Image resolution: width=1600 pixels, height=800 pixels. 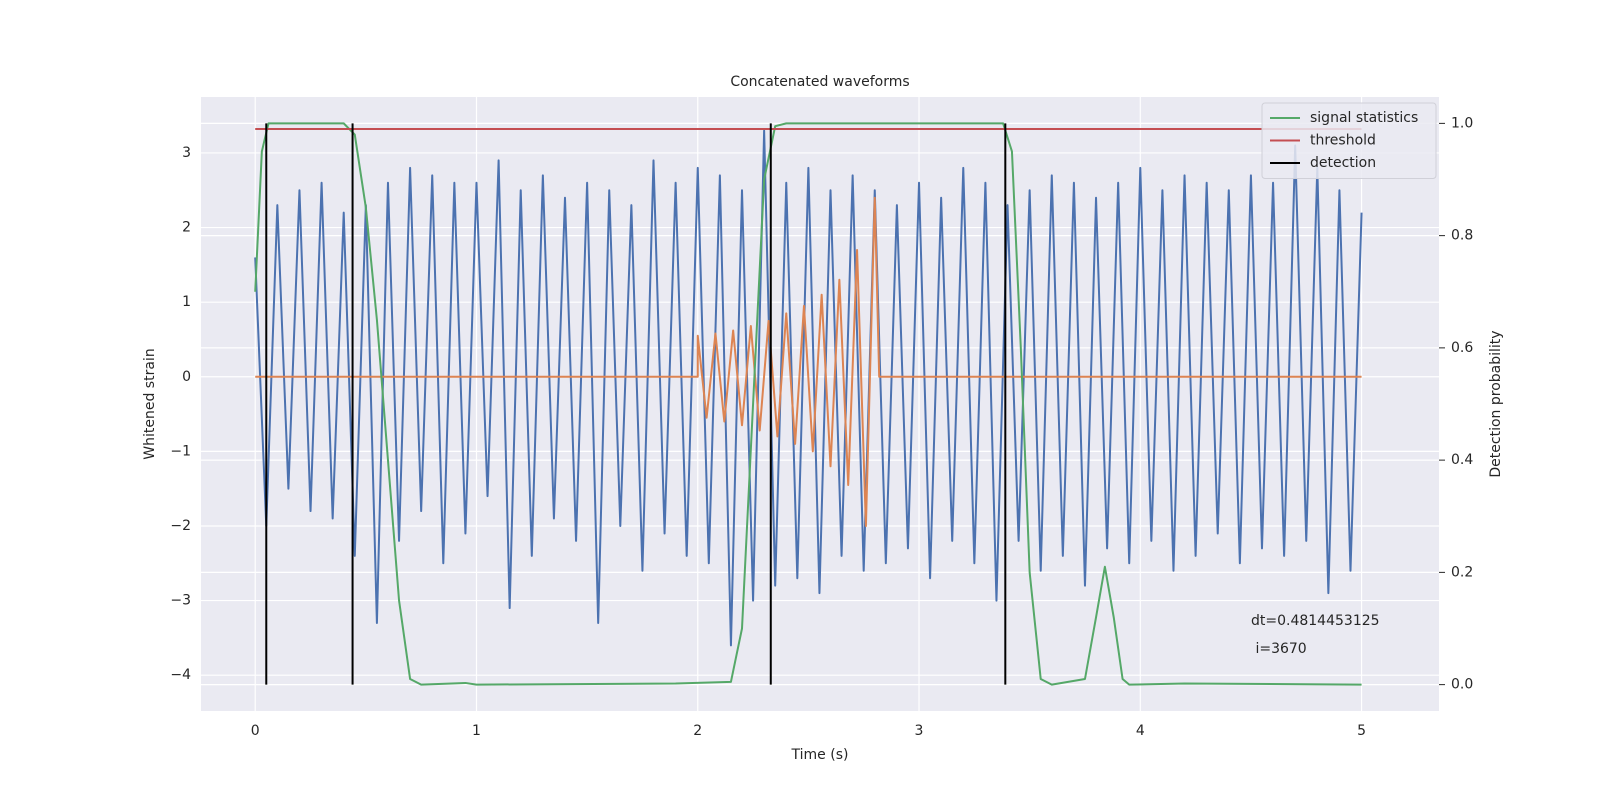 What do you see at coordinates (1343, 141) in the screenshot?
I see `legend-label: threshold` at bounding box center [1343, 141].